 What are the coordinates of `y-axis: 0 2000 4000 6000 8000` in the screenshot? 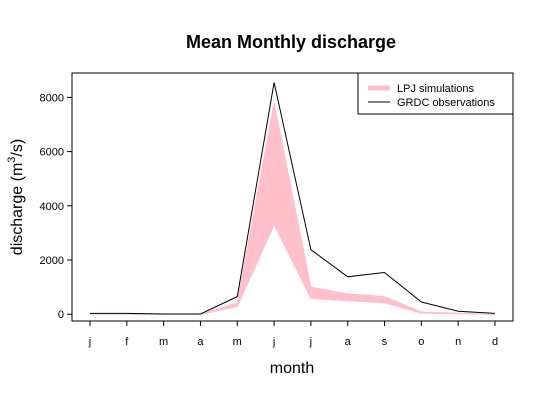 It's located at (56, 206).